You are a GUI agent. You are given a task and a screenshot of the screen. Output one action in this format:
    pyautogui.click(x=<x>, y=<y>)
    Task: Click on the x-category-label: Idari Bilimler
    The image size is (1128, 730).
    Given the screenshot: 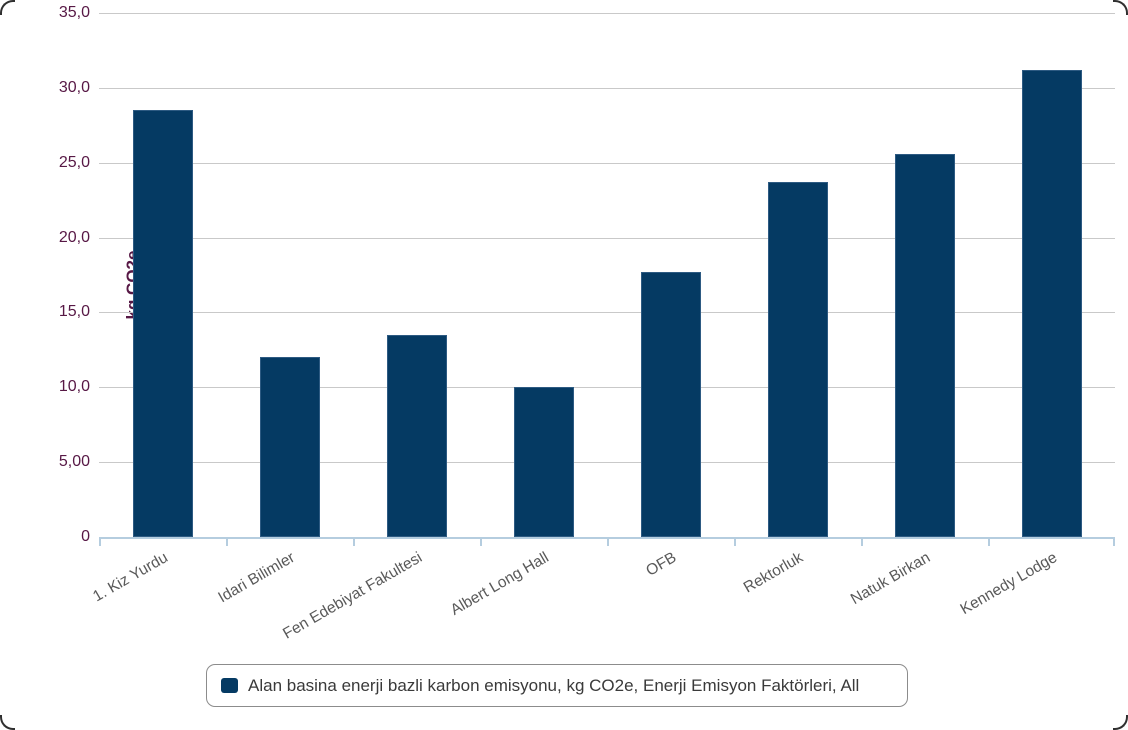 What is the action you would take?
    pyautogui.click(x=256, y=578)
    